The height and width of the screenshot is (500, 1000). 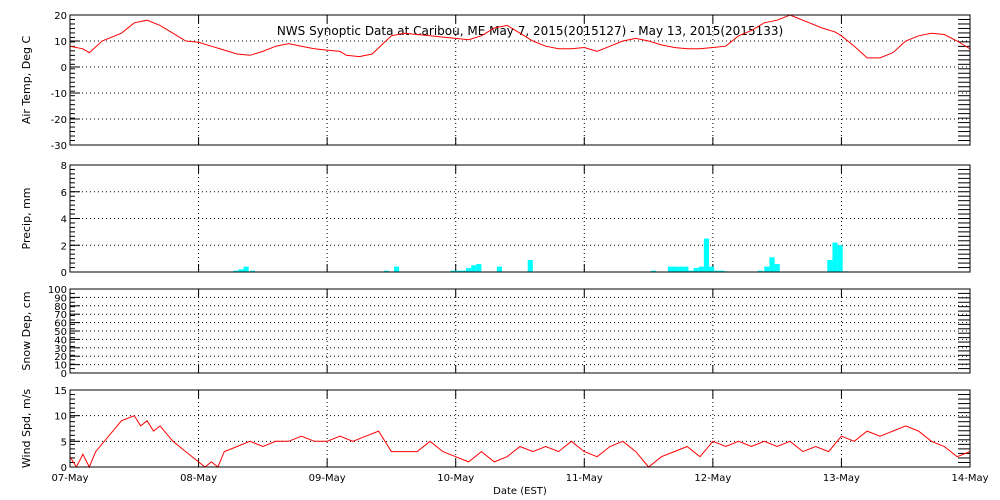 I want to click on x-tick-label: 12-May, so click(x=712, y=478).